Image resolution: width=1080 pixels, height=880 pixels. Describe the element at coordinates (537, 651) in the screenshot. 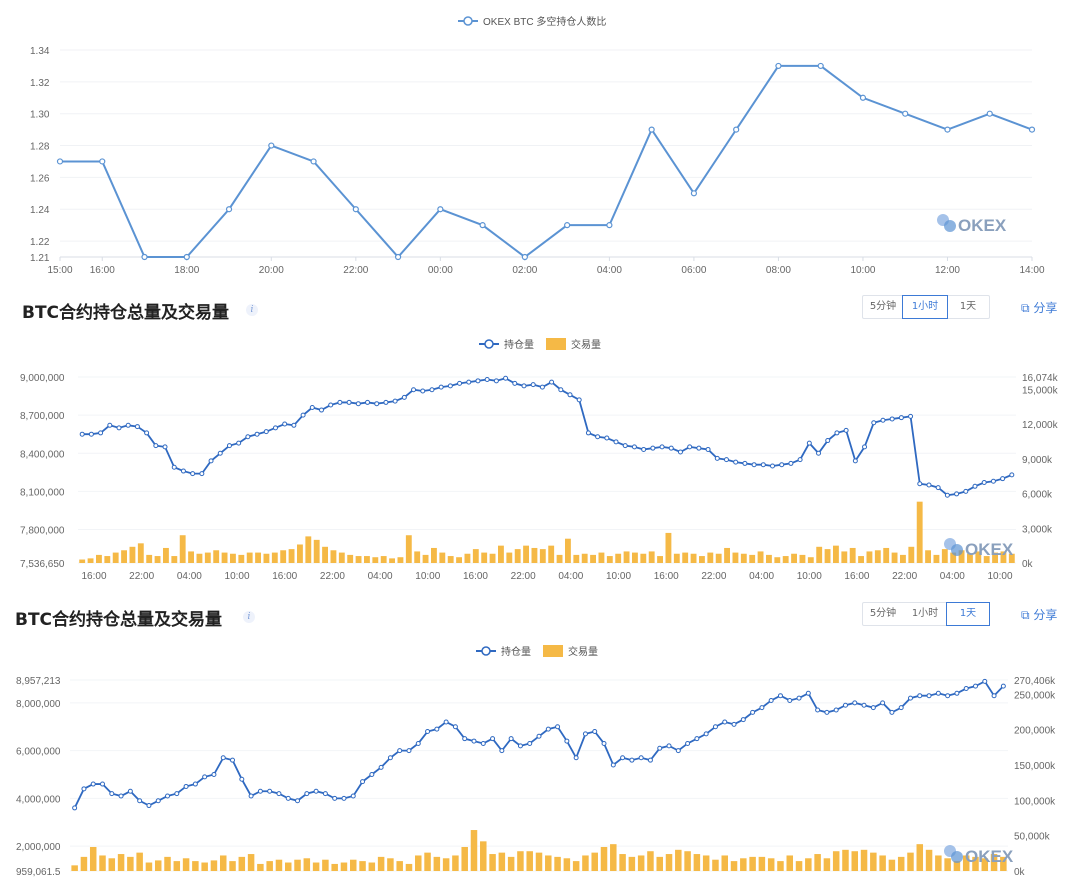

I see `chart3-legend: 持仓量 交易量` at that location.